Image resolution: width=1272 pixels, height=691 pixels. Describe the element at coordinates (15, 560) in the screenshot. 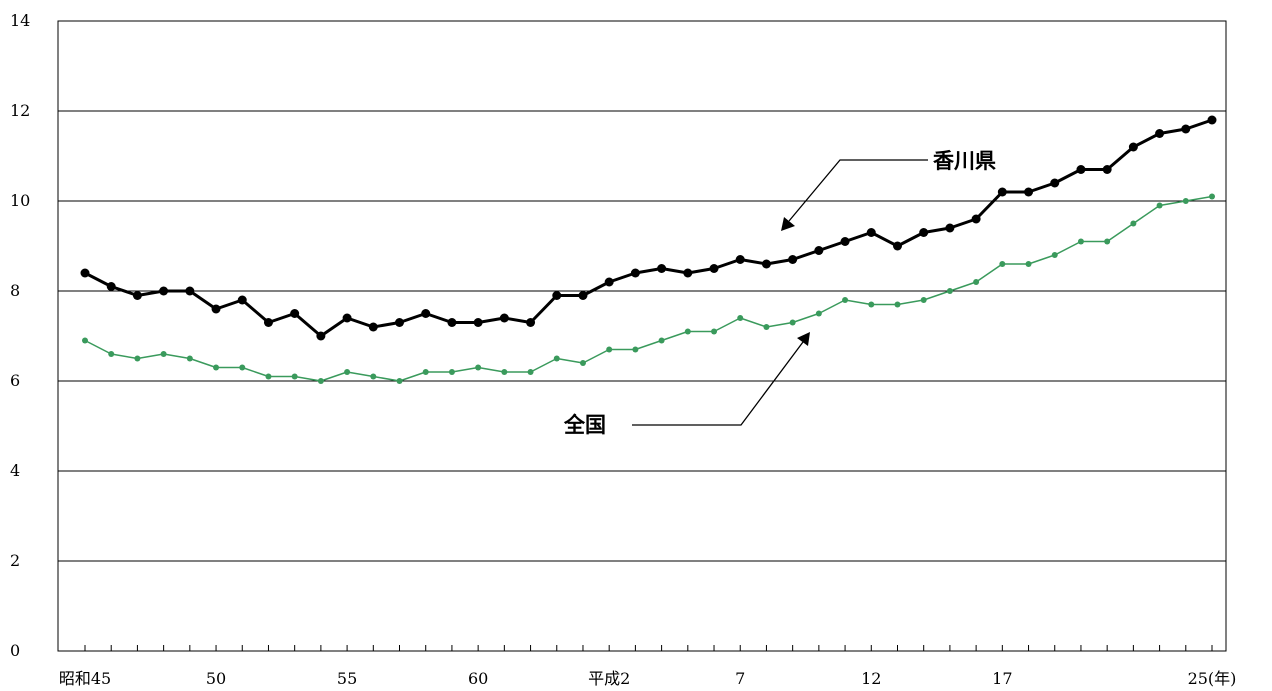

I see `y-tick-label: 2` at that location.